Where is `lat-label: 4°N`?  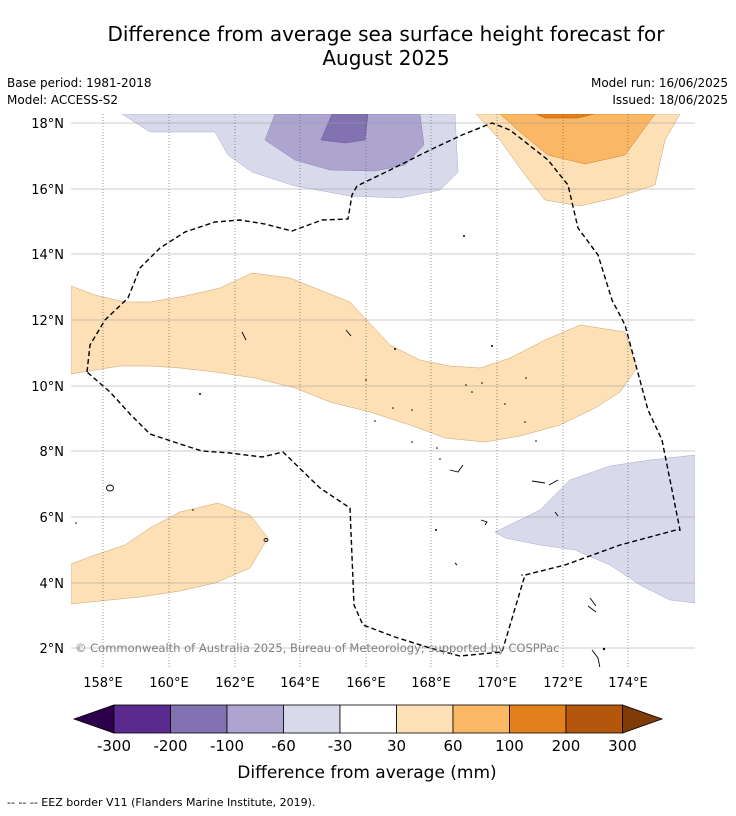
lat-label: 4°N is located at coordinates (52, 584).